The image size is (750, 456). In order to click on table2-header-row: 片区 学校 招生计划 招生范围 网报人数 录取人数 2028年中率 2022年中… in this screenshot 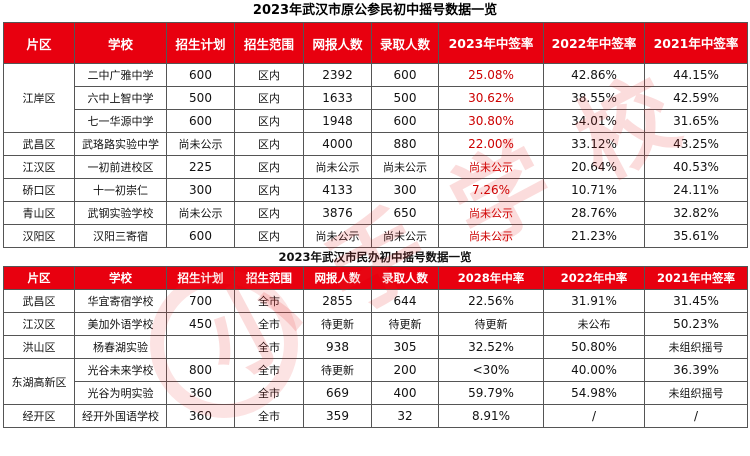, I will do `click(375, 278)`.